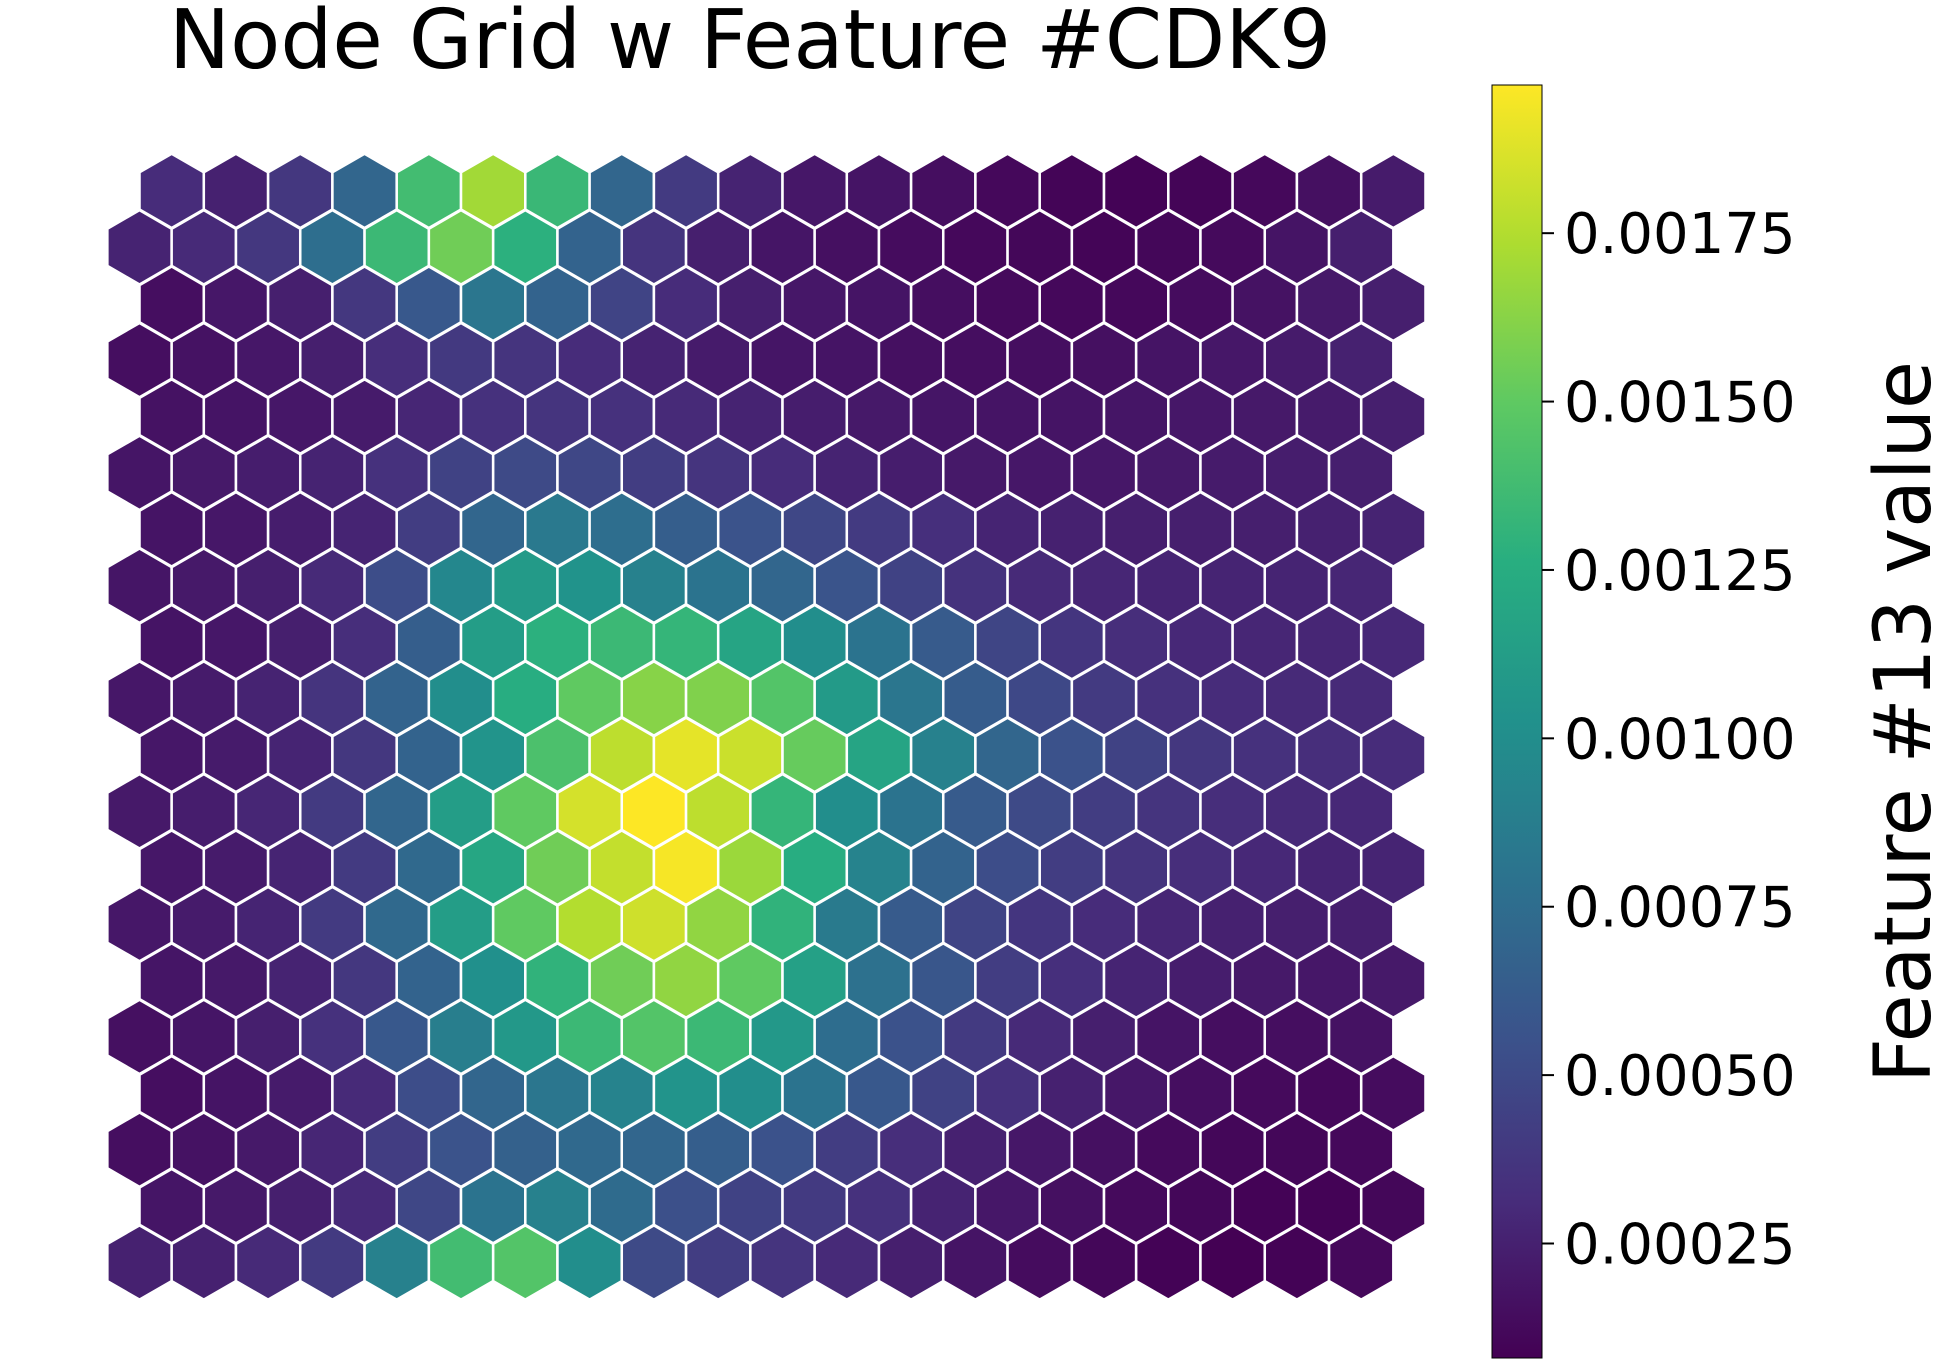  What do you see at coordinates (1680, 1244) in the screenshot?
I see `colorbar-tick-label: 0.00025` at bounding box center [1680, 1244].